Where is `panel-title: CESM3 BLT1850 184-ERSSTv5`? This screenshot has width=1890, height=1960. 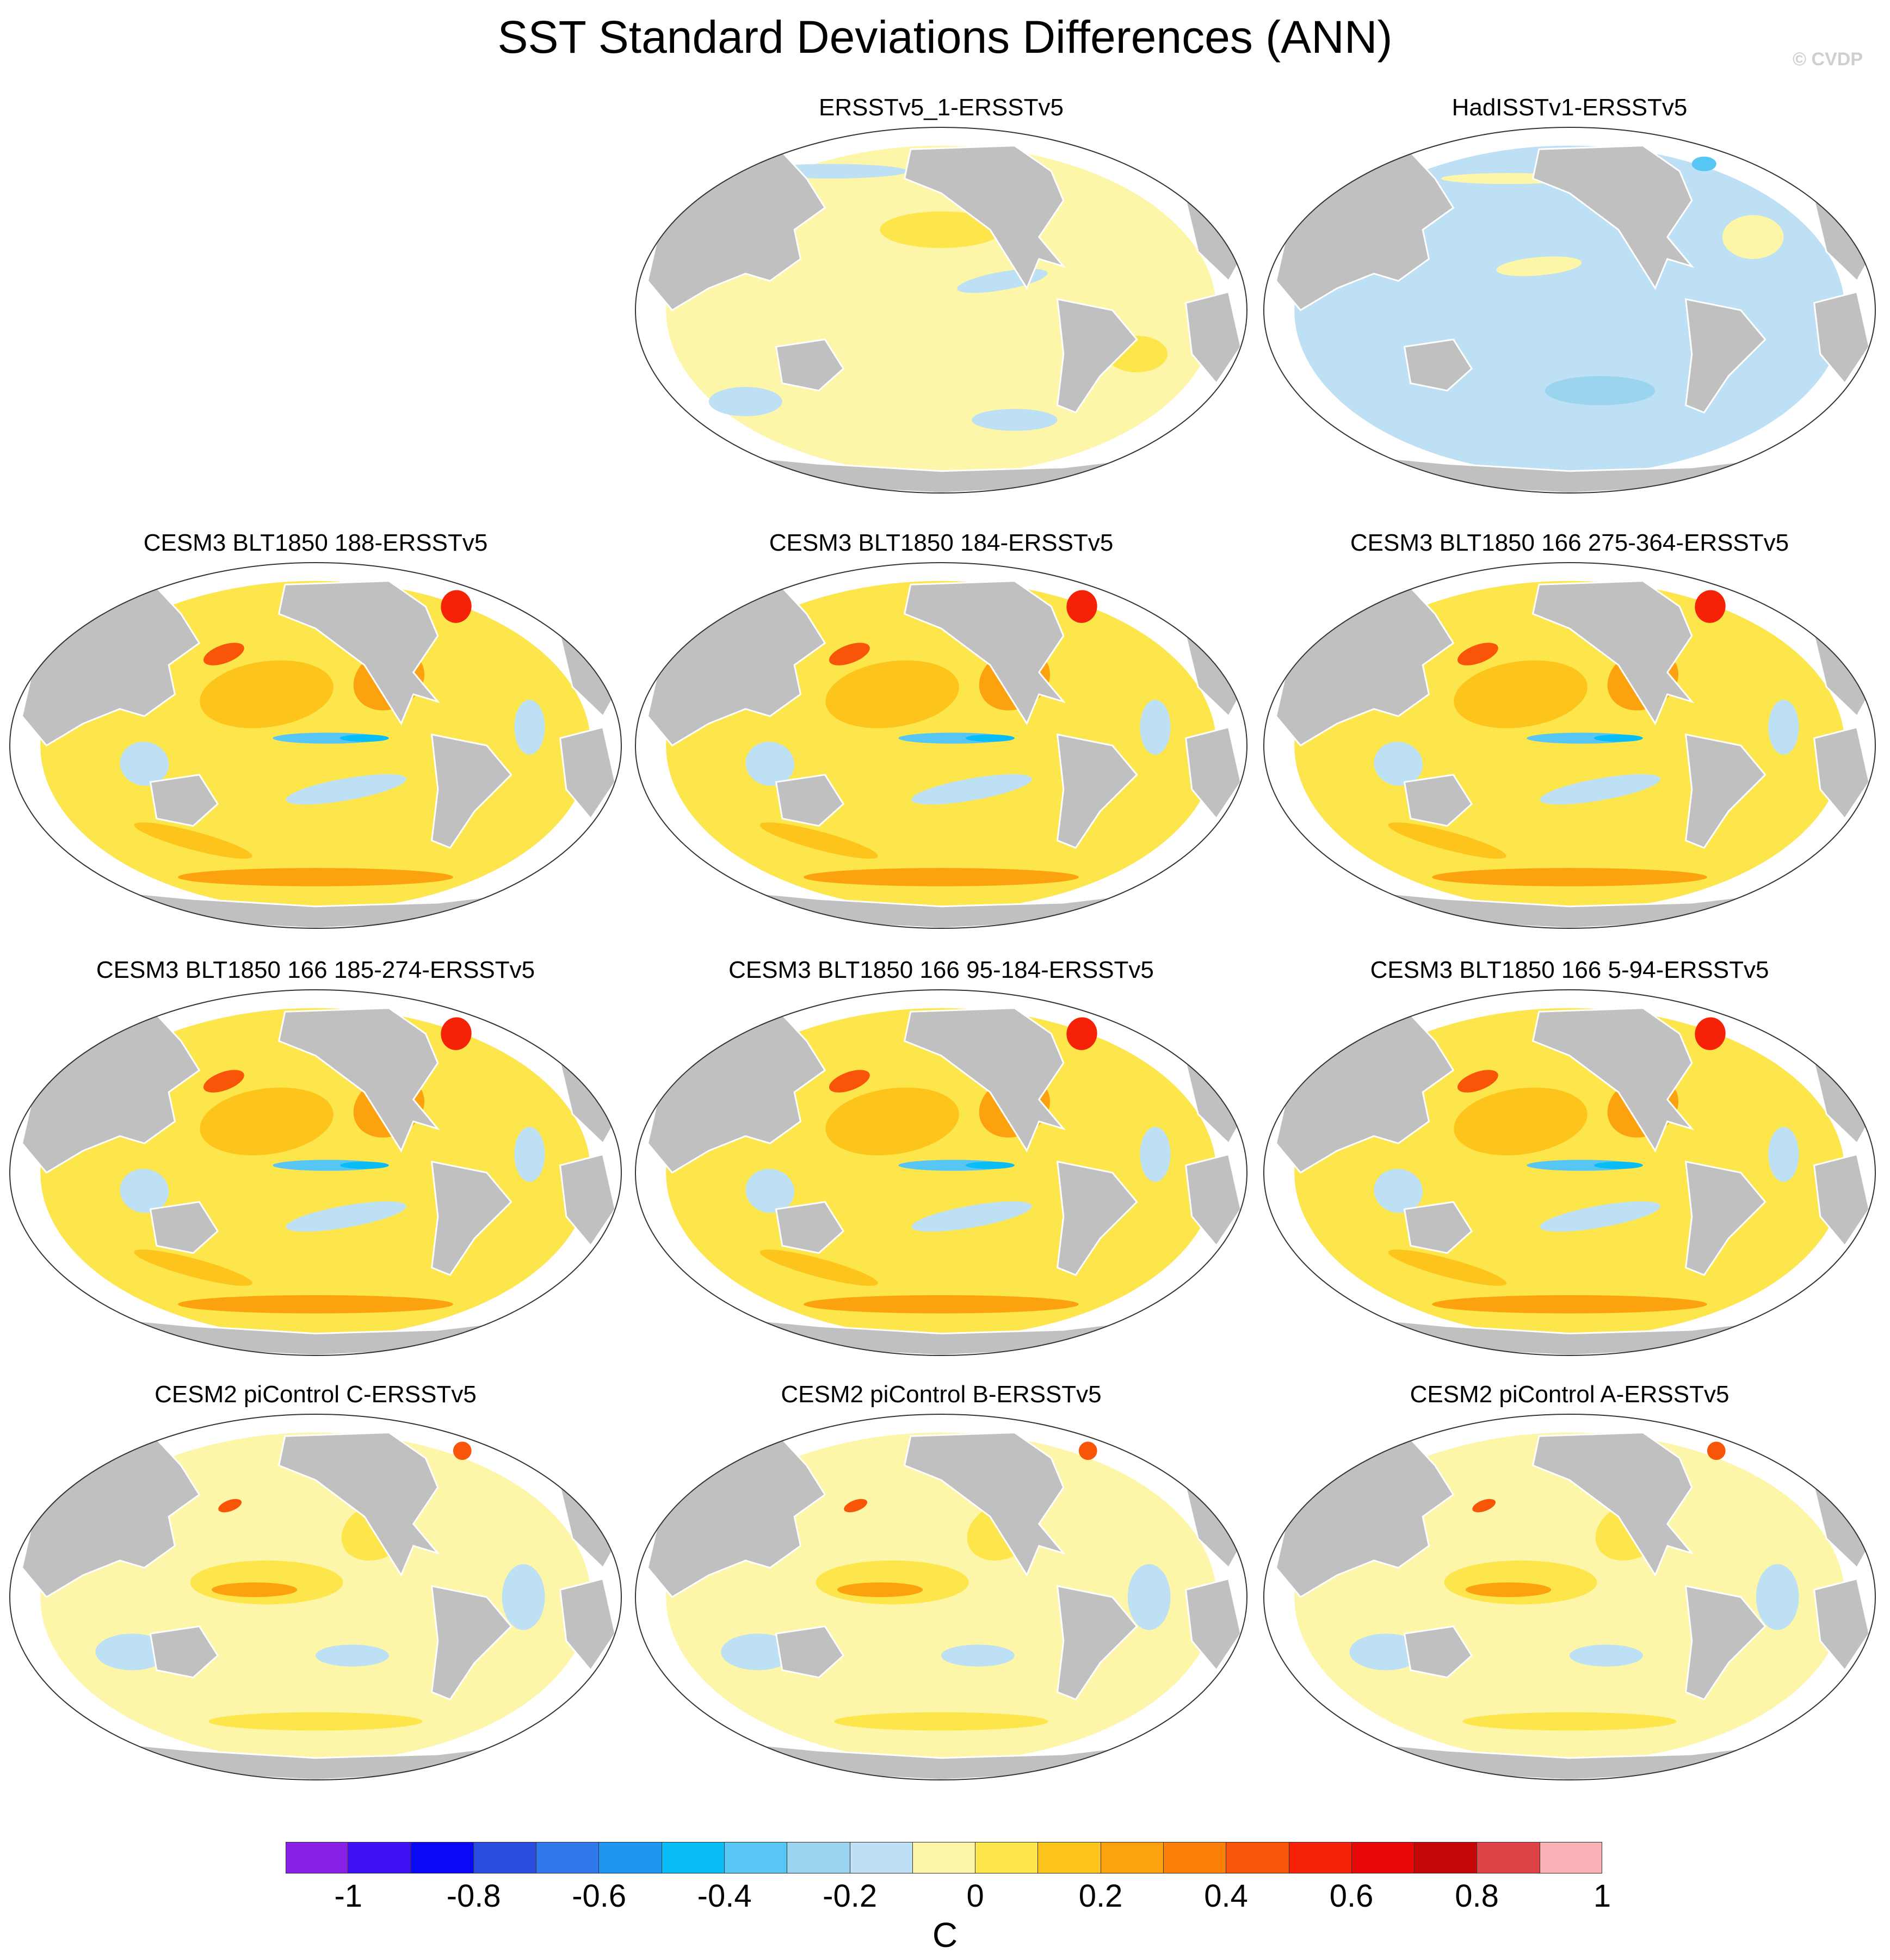
panel-title: CESM3 BLT1850 184-ERSSTv5 is located at coordinates (941, 542).